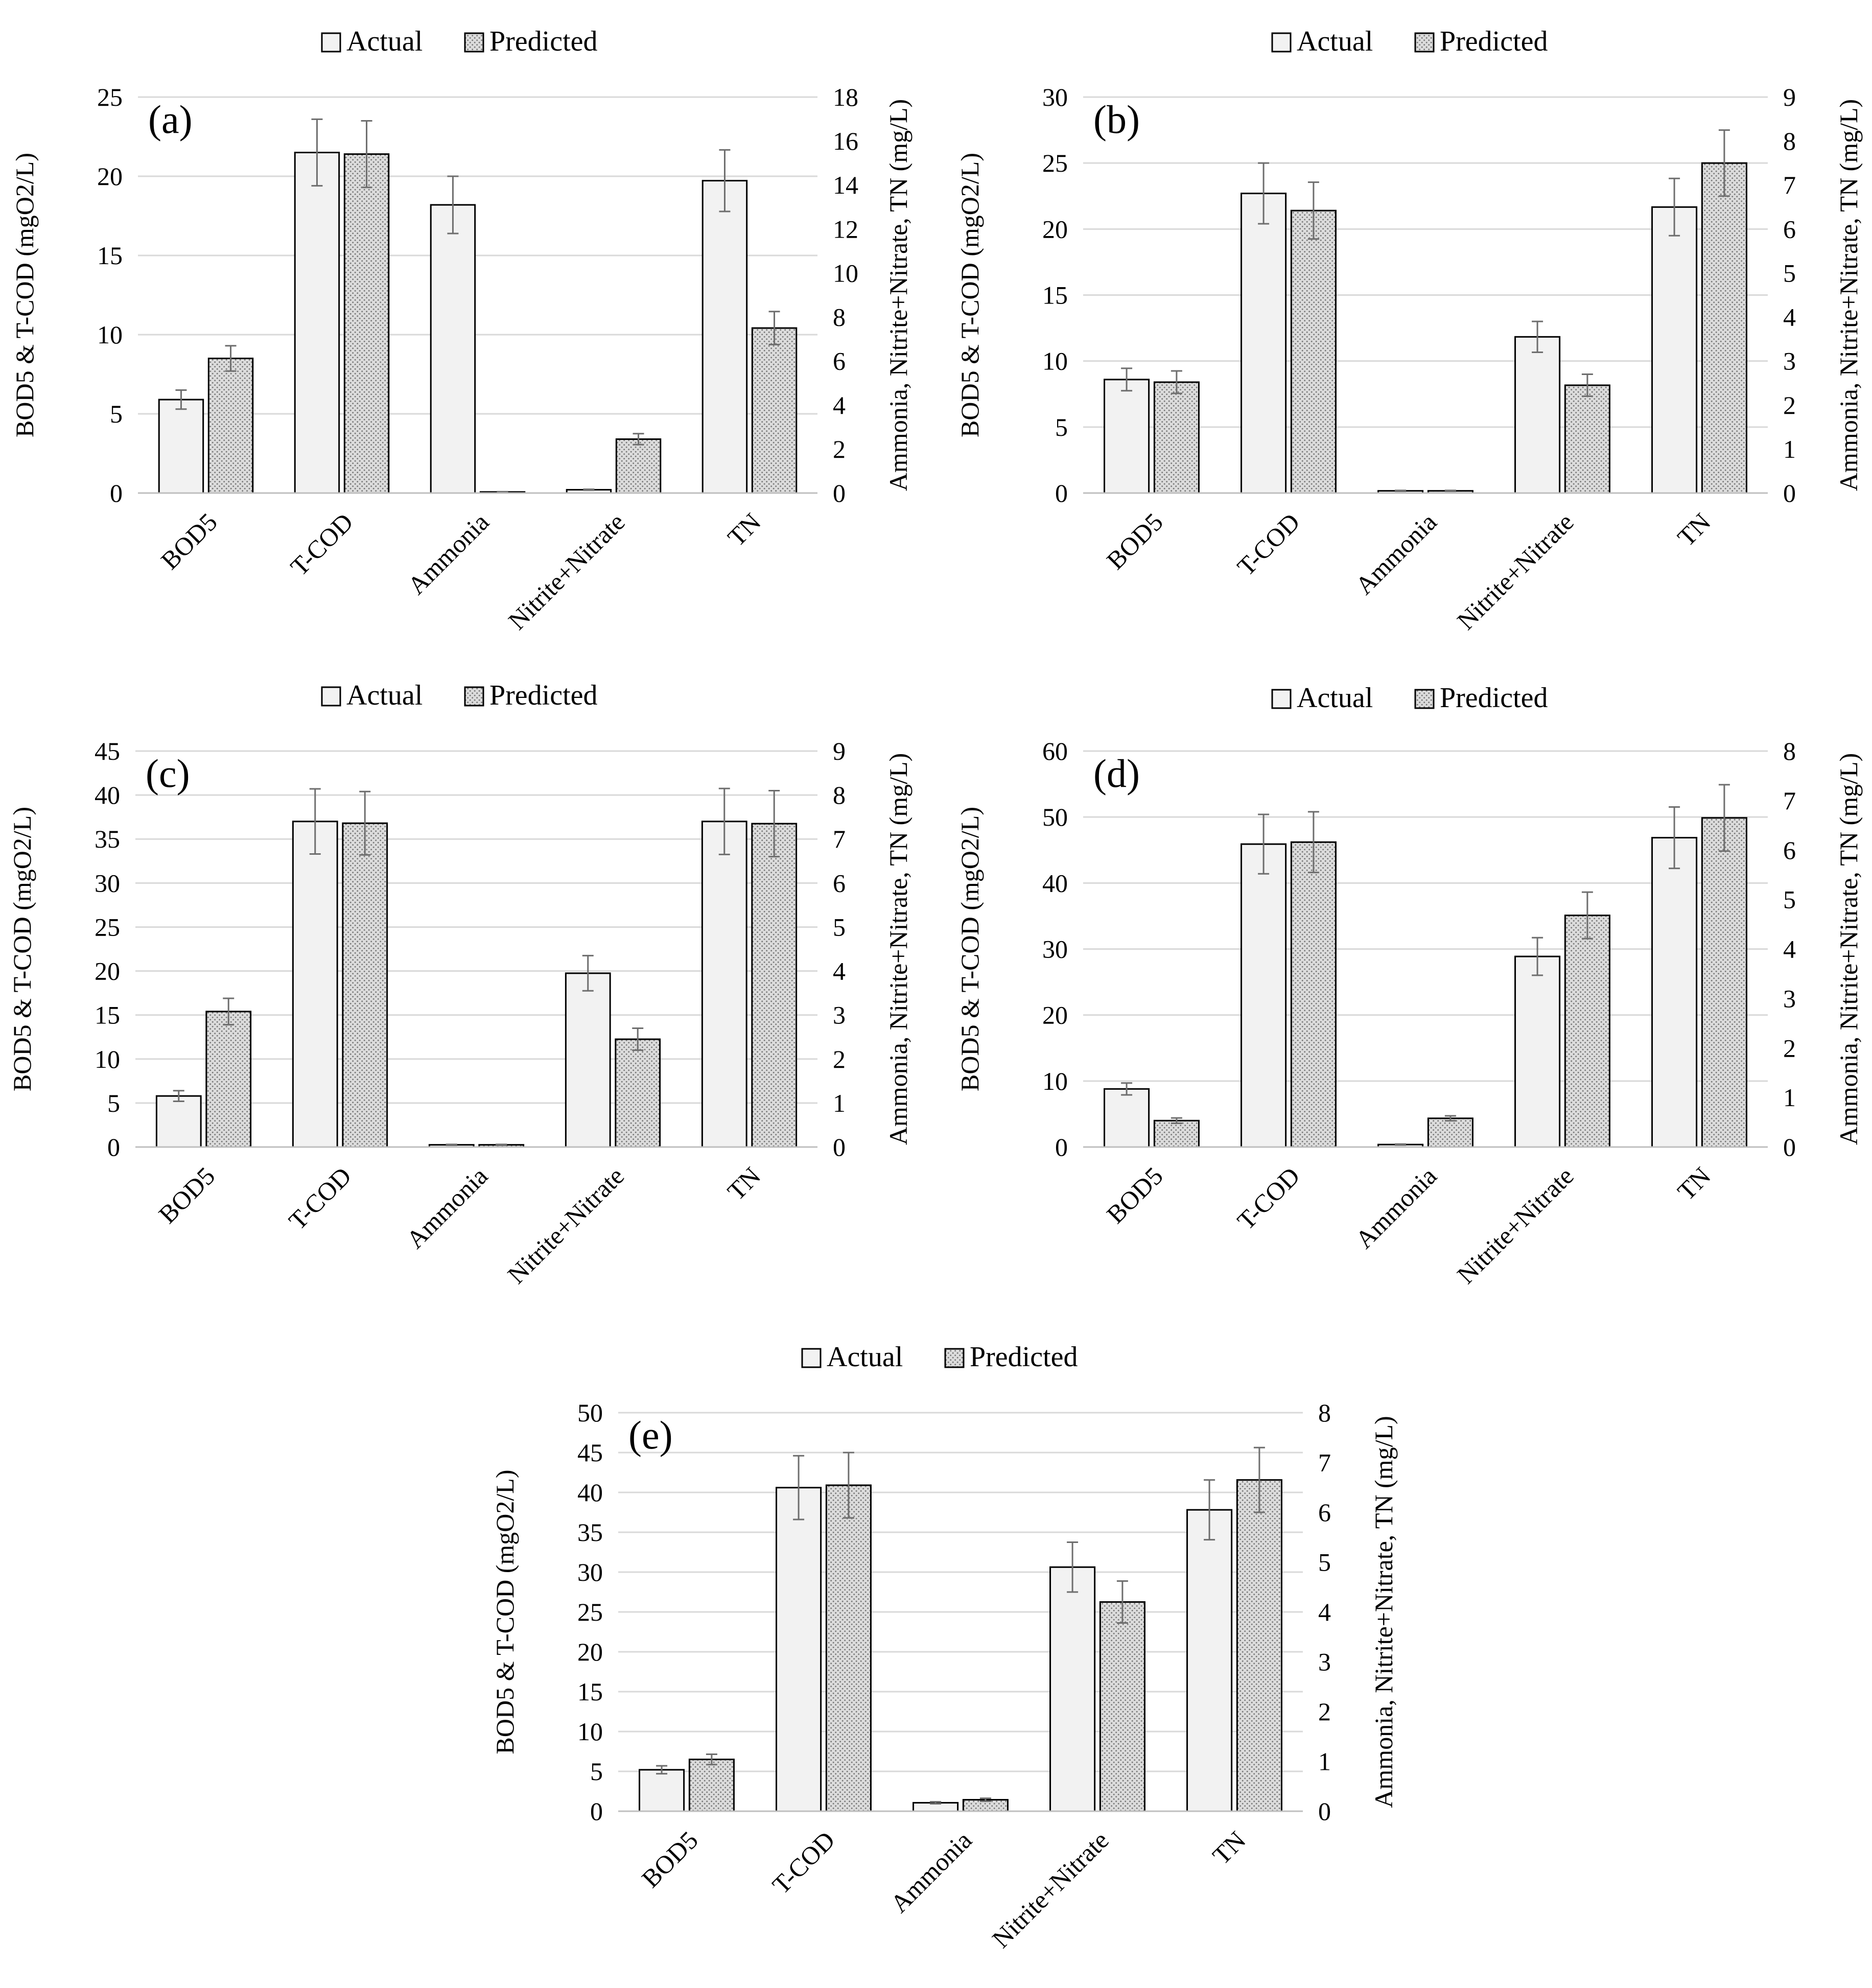 The width and height of the screenshot is (1872, 1988). I want to click on panel-title: (d), so click(1116, 773).